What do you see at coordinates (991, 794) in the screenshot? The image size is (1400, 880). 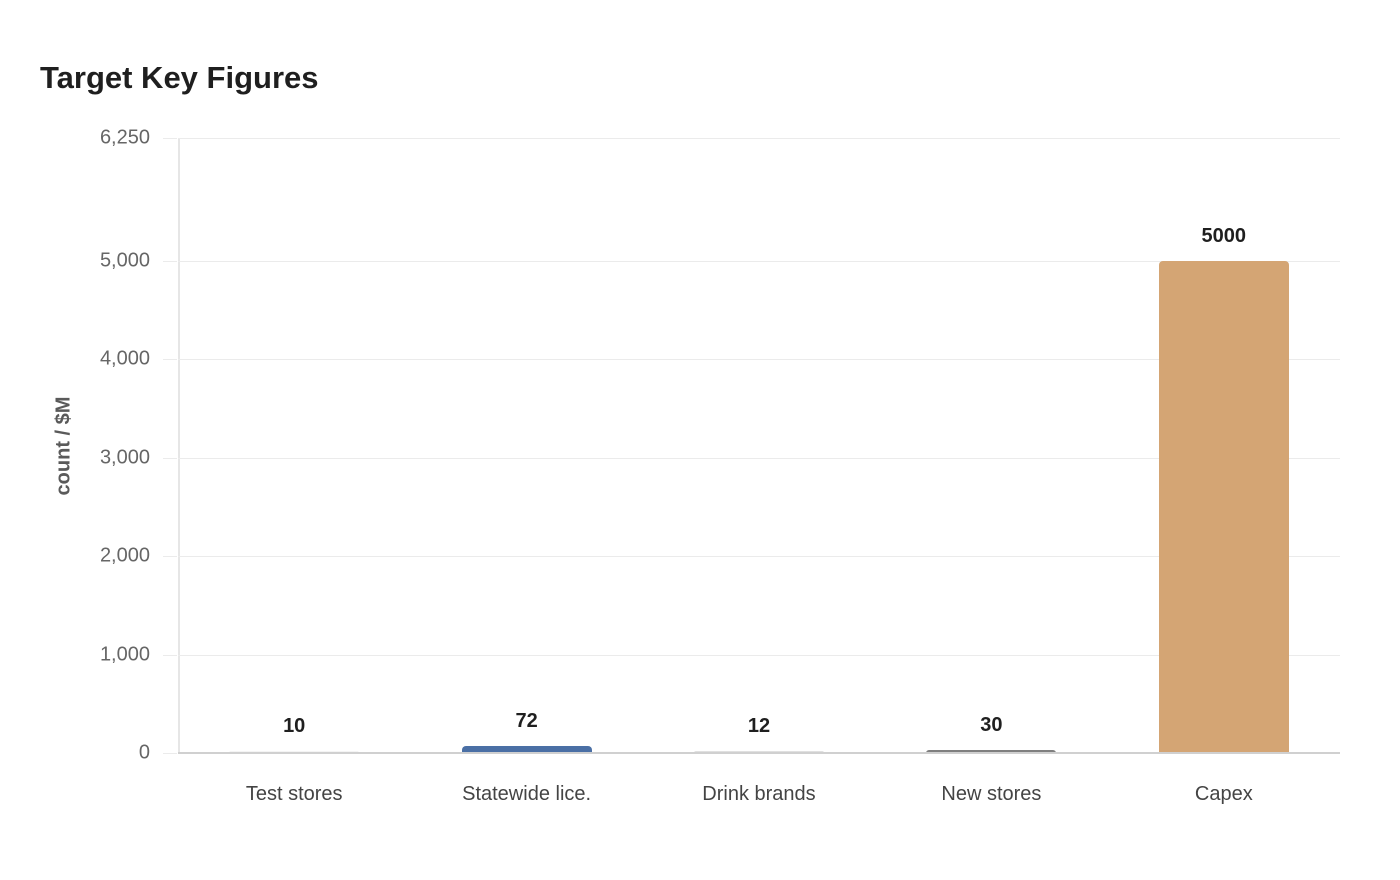 I see `x-tick-label: New stores` at bounding box center [991, 794].